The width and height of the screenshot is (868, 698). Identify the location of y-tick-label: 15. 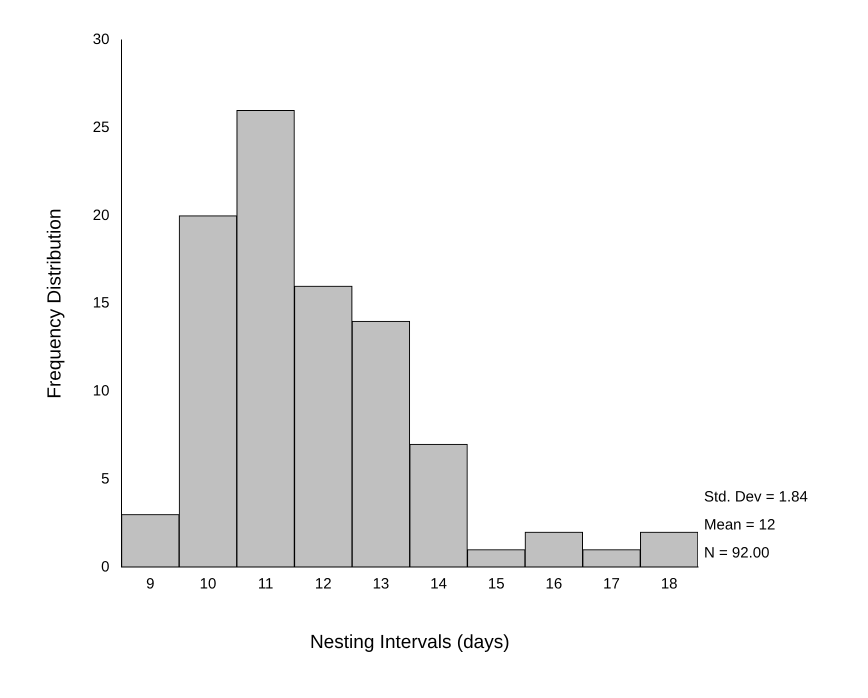
(101, 303).